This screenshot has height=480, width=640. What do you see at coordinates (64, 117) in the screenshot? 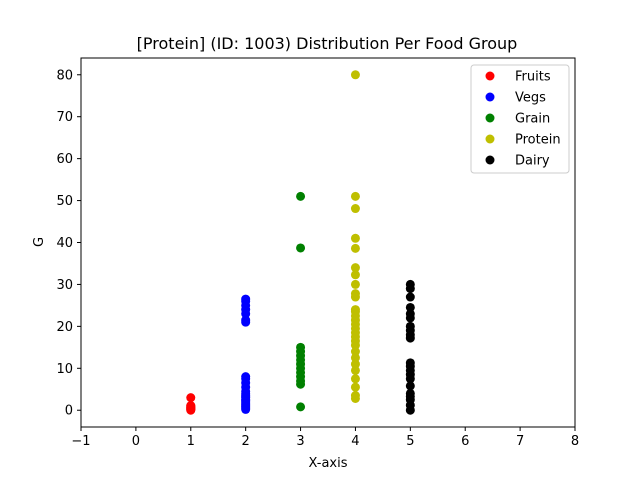
I see `y-tick-label: 70` at bounding box center [64, 117].